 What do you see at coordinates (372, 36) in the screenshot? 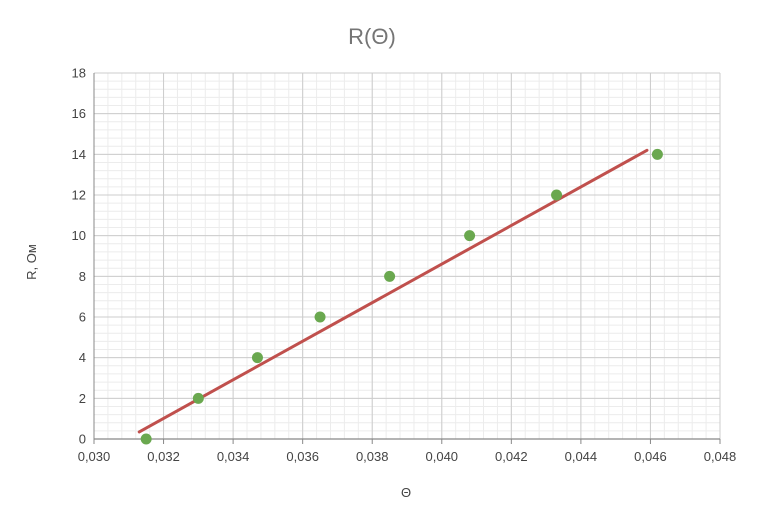
I see `chart-title: R(Θ)` at bounding box center [372, 36].